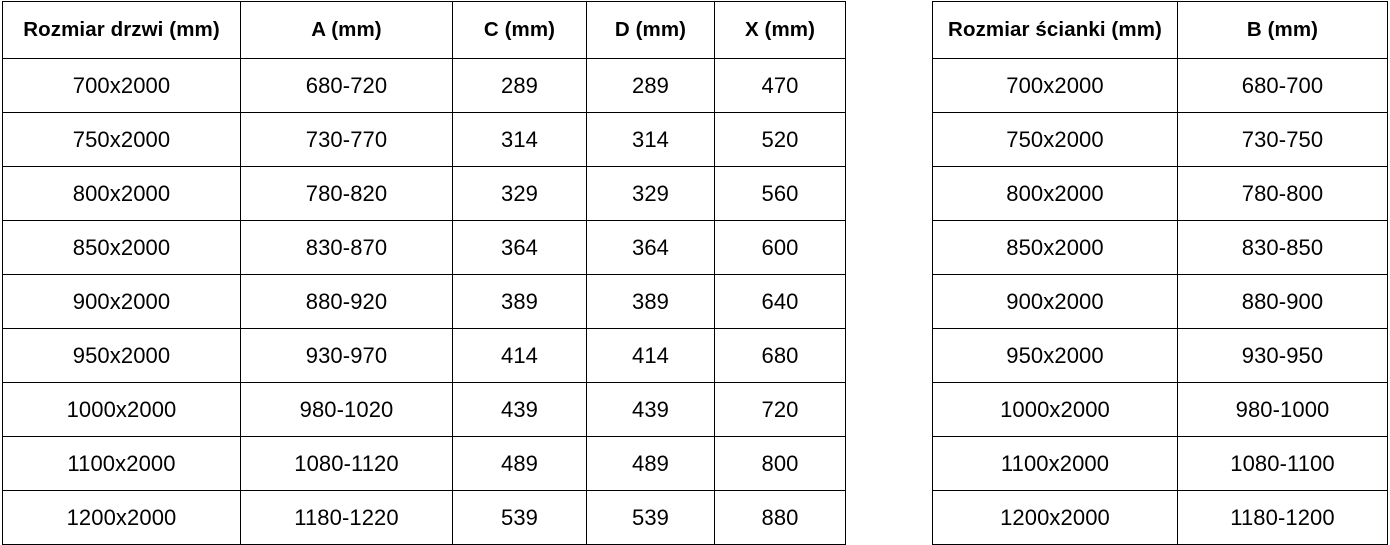 This screenshot has width=1390, height=545. Describe the element at coordinates (650, 30) in the screenshot. I see `column-header-d: D (mm)` at that location.